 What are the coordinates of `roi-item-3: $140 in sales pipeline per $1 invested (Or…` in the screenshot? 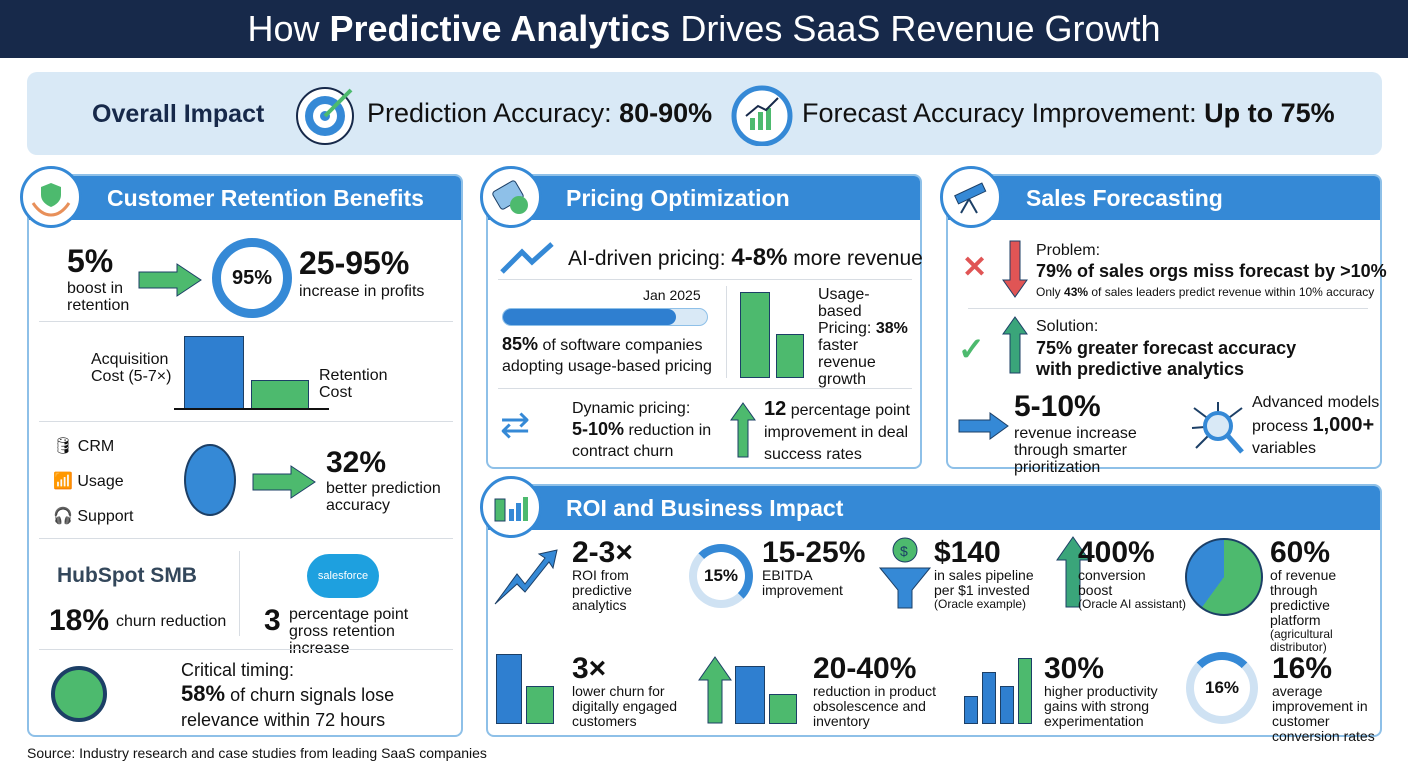 It's located at (984, 573).